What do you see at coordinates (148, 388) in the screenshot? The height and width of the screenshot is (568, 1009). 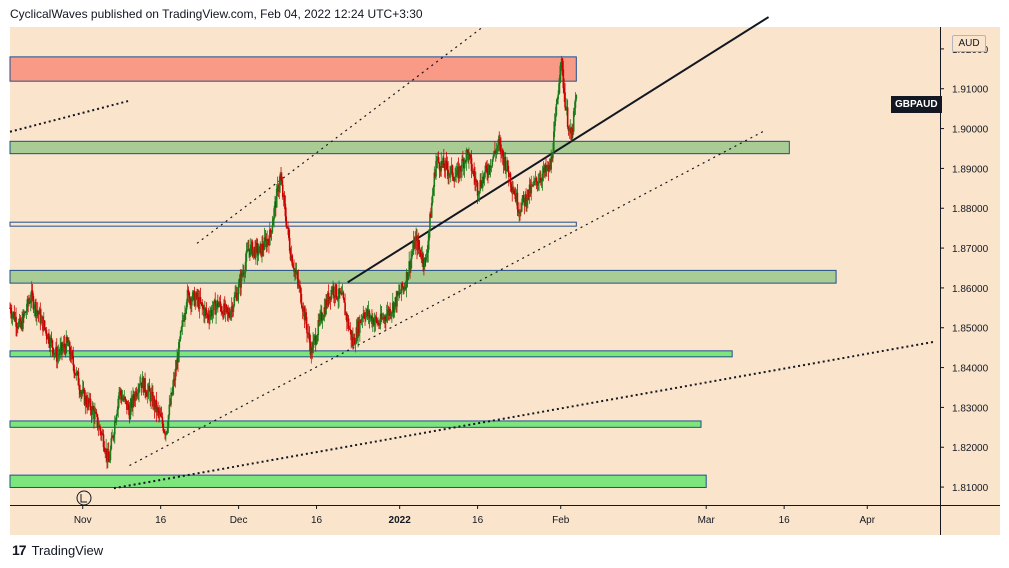 I see `candle-160-body` at bounding box center [148, 388].